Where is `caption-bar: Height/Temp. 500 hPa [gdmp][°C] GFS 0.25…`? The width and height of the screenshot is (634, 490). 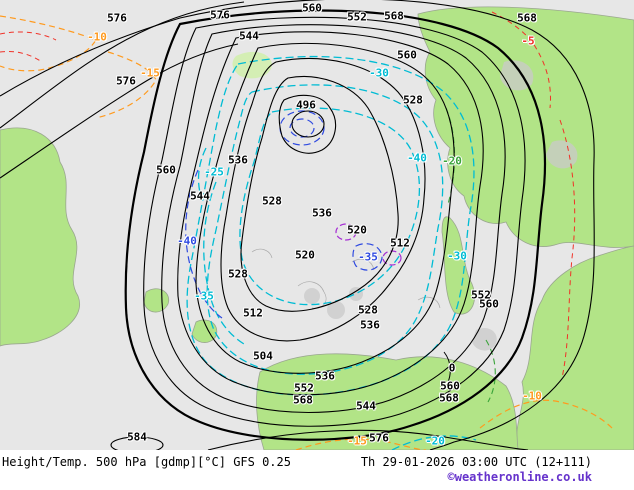
caption-bar: Height/Temp. 500 hPa [gdmp][°C] GFS 0.25… is located at coordinates (317, 470).